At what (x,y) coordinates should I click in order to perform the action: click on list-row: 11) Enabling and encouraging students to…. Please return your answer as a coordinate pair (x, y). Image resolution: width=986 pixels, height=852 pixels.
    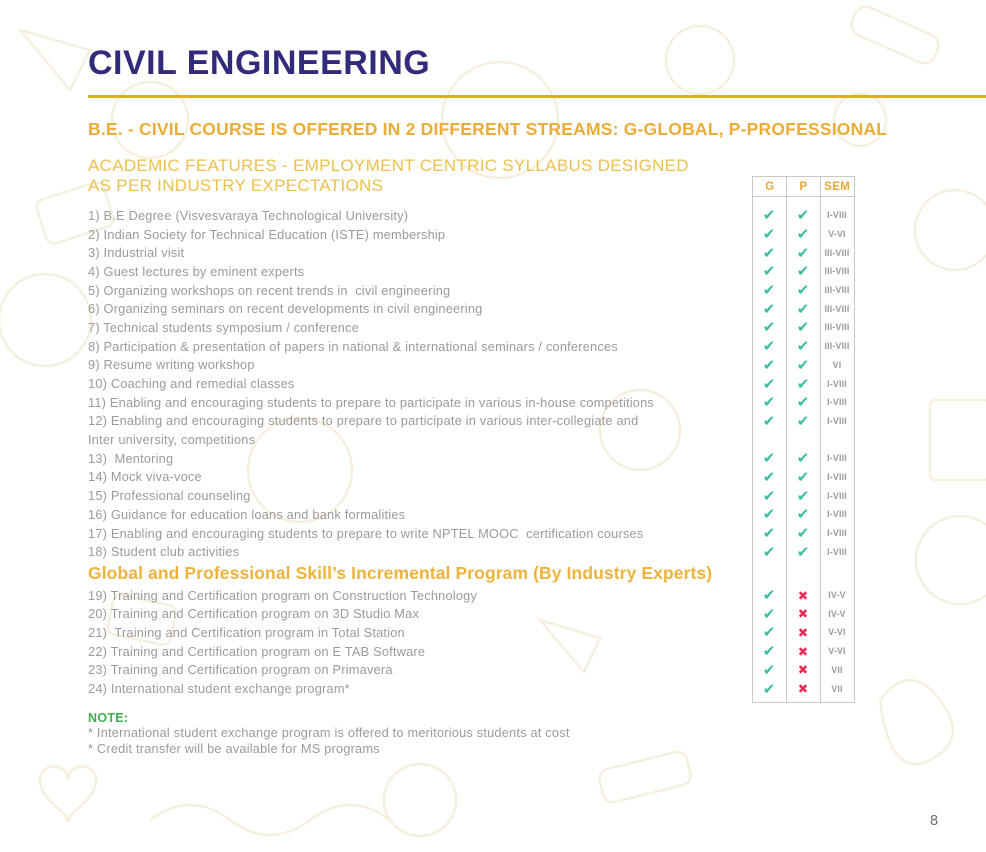
    Looking at the image, I should click on (471, 402).